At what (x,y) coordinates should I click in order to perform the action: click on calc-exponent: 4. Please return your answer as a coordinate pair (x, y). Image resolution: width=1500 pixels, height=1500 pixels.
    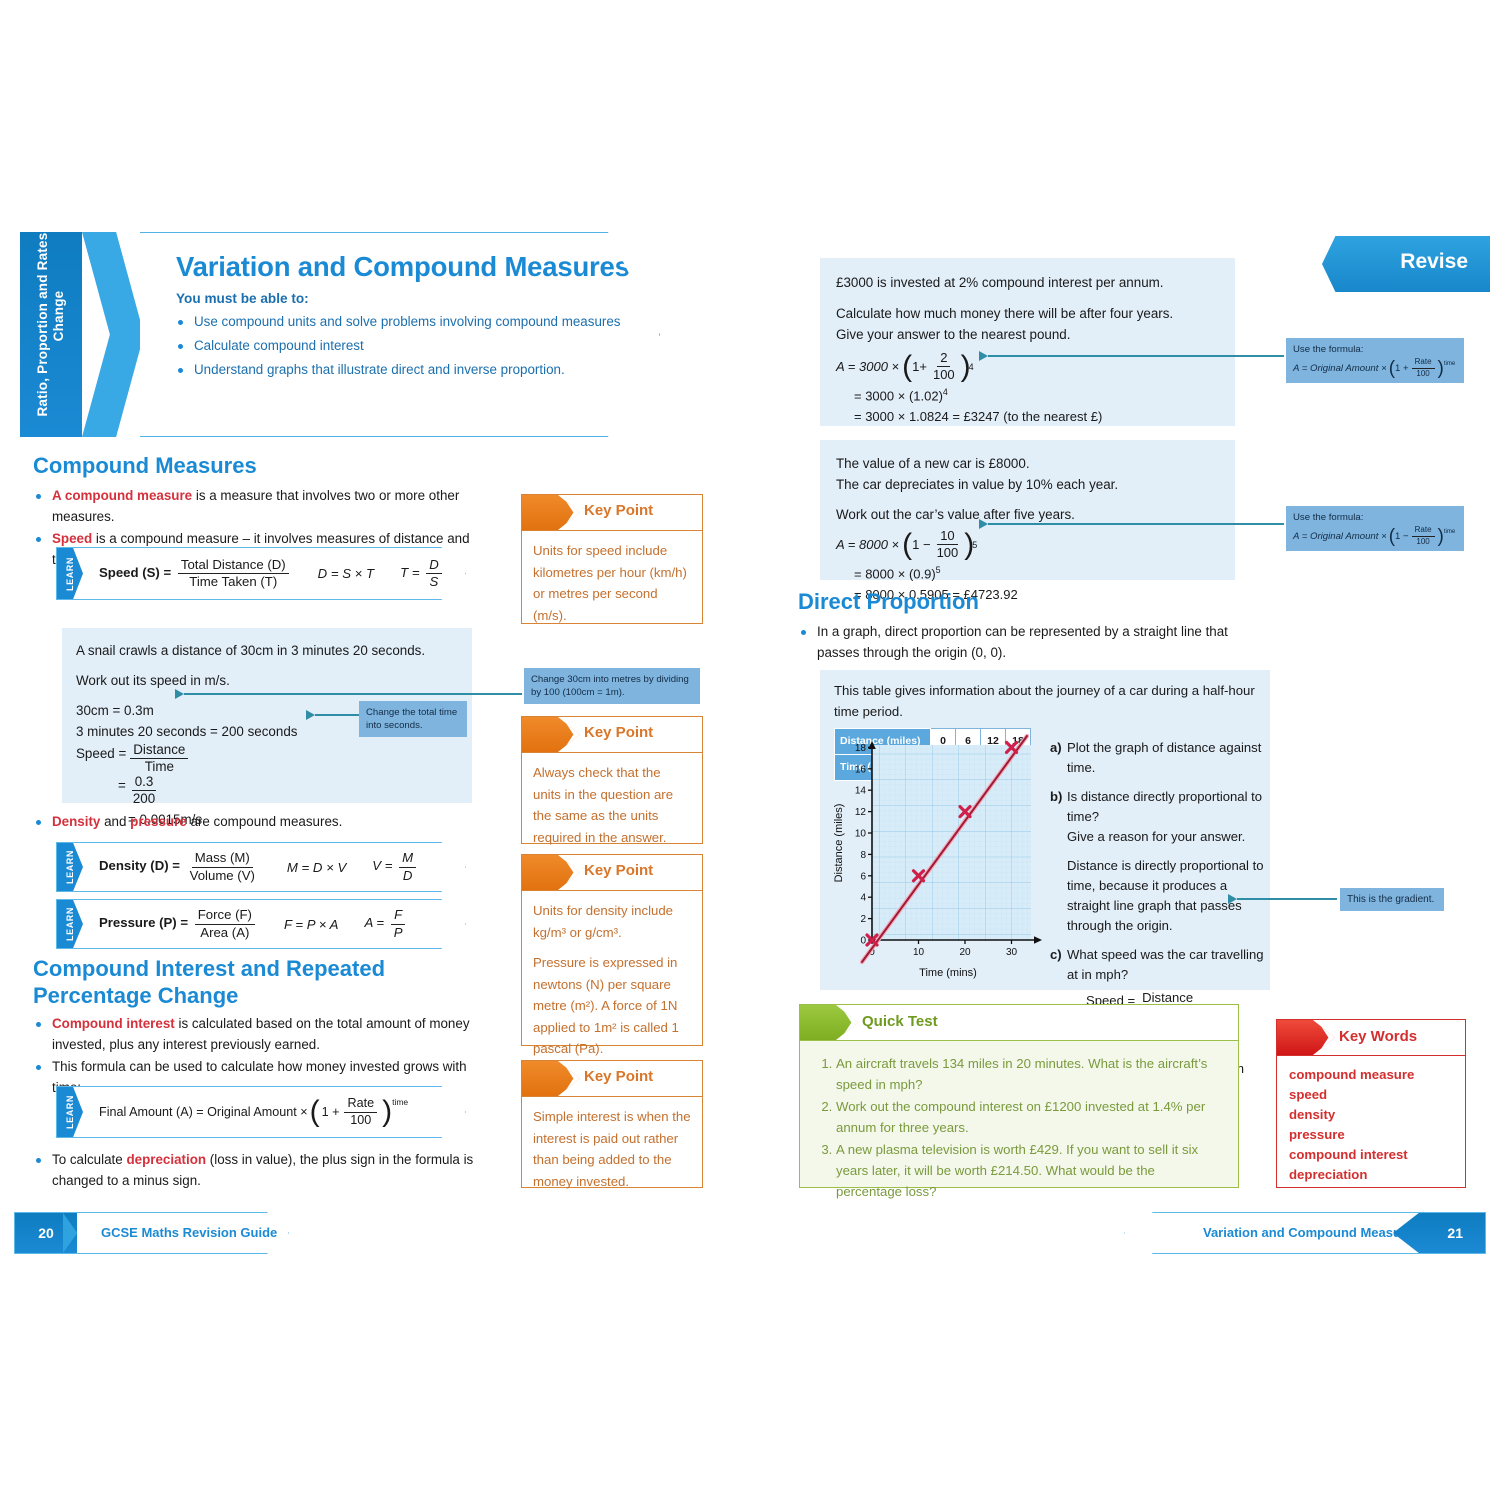
    Looking at the image, I should click on (971, 367).